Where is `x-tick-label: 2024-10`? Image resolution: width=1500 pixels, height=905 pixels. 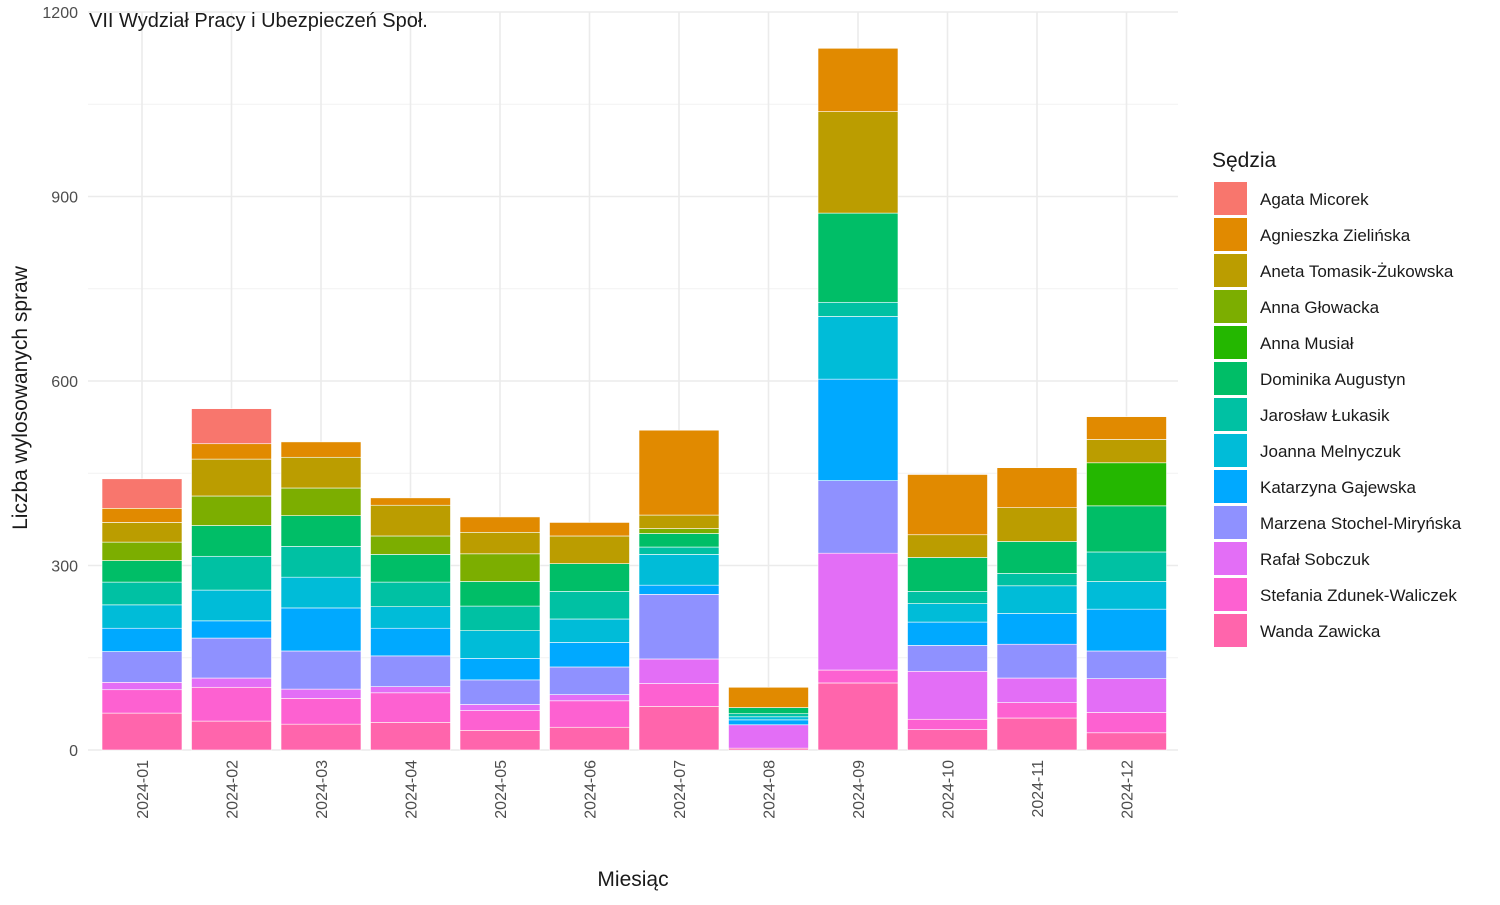
x-tick-label: 2024-10 is located at coordinates (949, 789).